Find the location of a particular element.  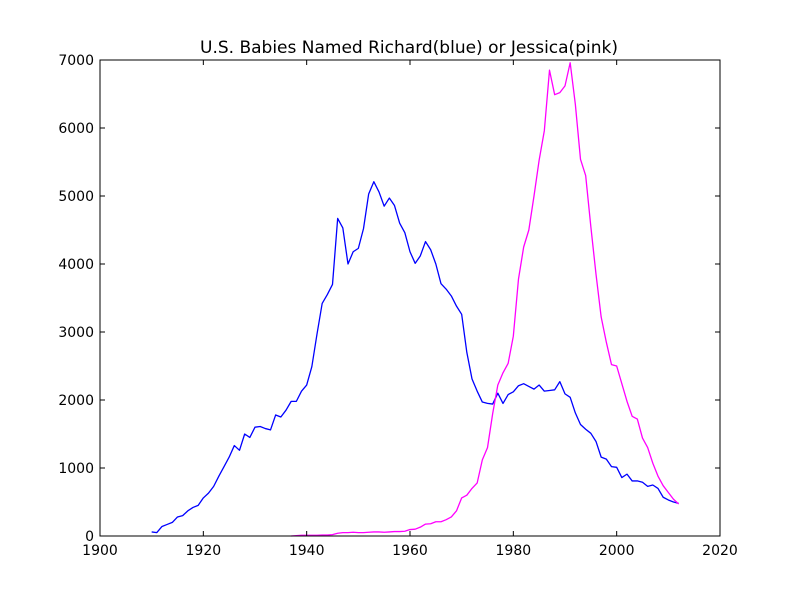

x-tick-label: 1980 is located at coordinates (514, 551).